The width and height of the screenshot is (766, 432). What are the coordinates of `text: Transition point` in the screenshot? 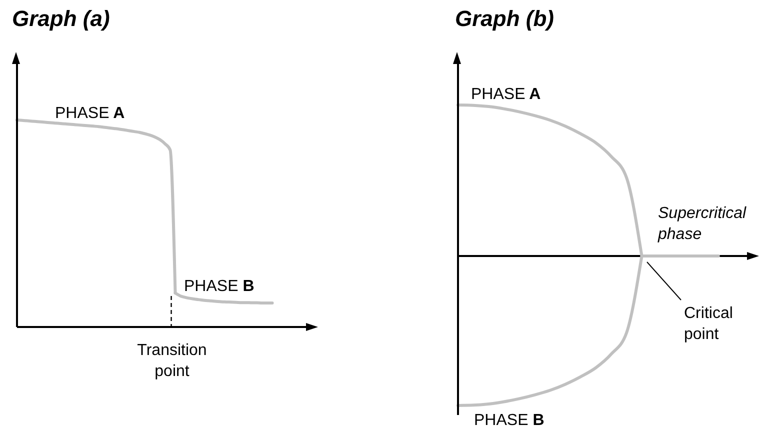 It's located at (172, 361).